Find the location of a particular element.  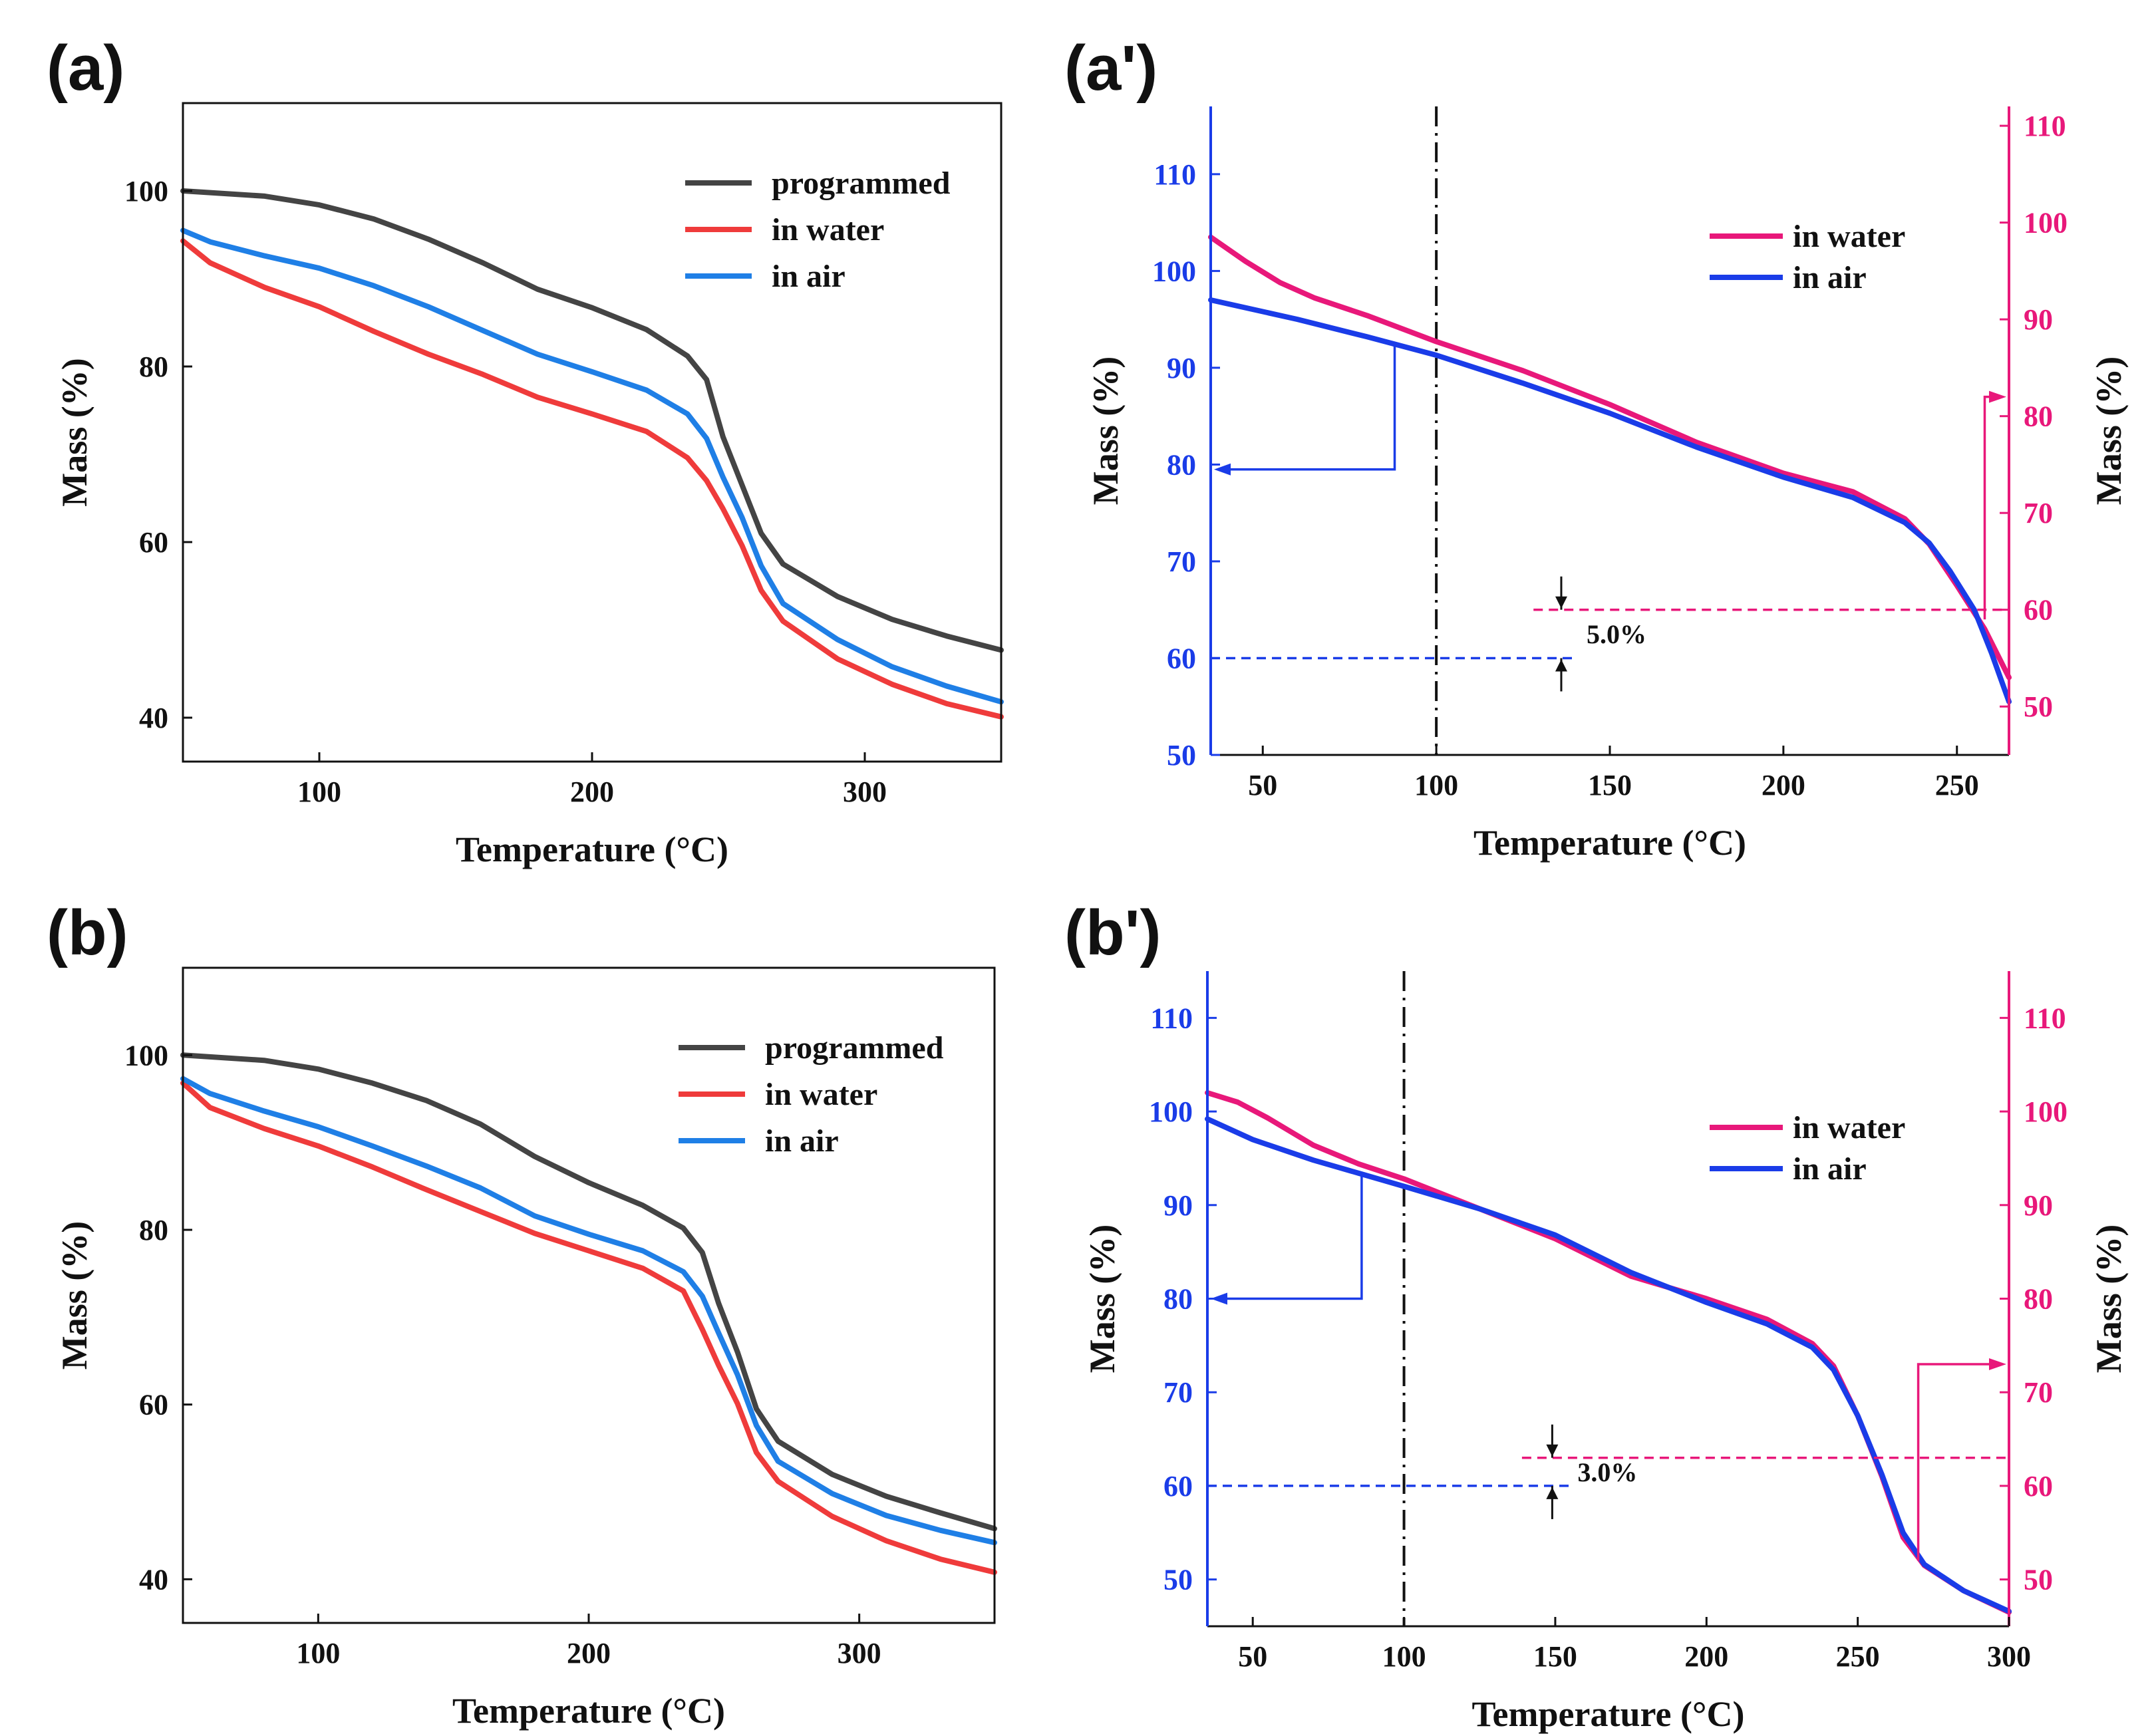

difference-annotation: 3.0% is located at coordinates (1607, 1472).